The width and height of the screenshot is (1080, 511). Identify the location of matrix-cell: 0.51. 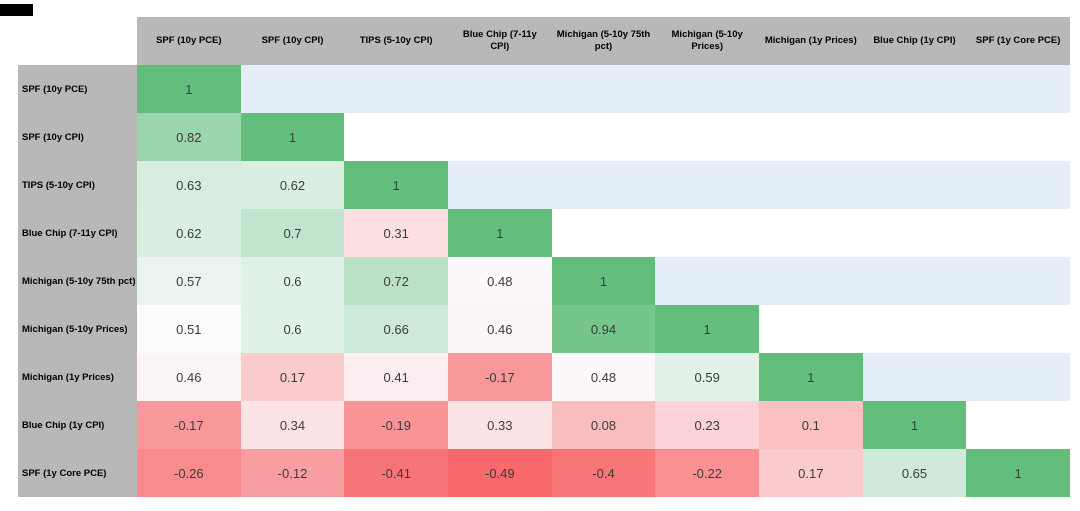
(189, 329).